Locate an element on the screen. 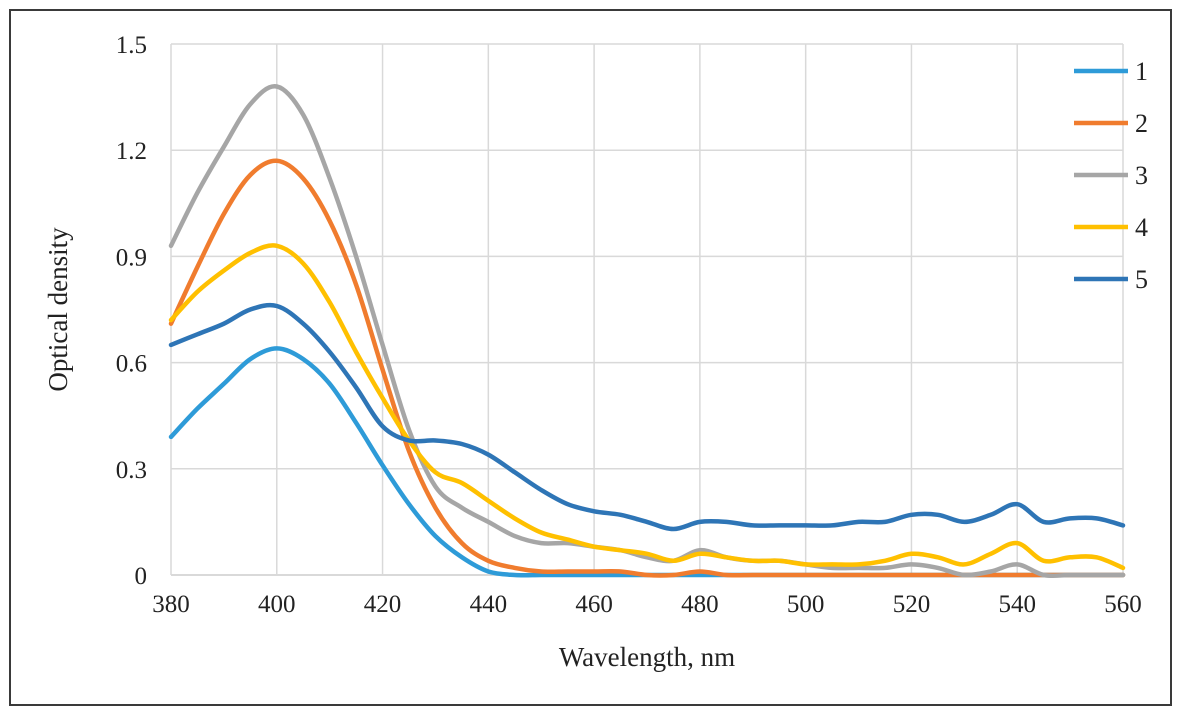 The width and height of the screenshot is (1187, 720). legend-label-4: 4 is located at coordinates (1141, 227).